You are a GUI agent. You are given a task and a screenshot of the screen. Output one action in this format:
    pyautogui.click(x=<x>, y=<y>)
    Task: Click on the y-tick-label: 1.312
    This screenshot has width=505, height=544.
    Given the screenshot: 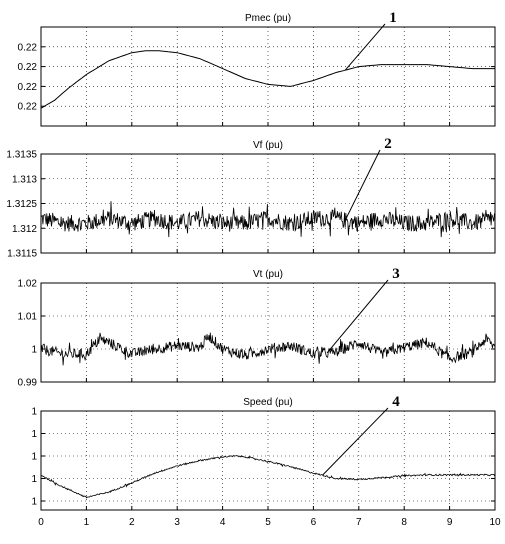 What is the action you would take?
    pyautogui.click(x=24, y=229)
    